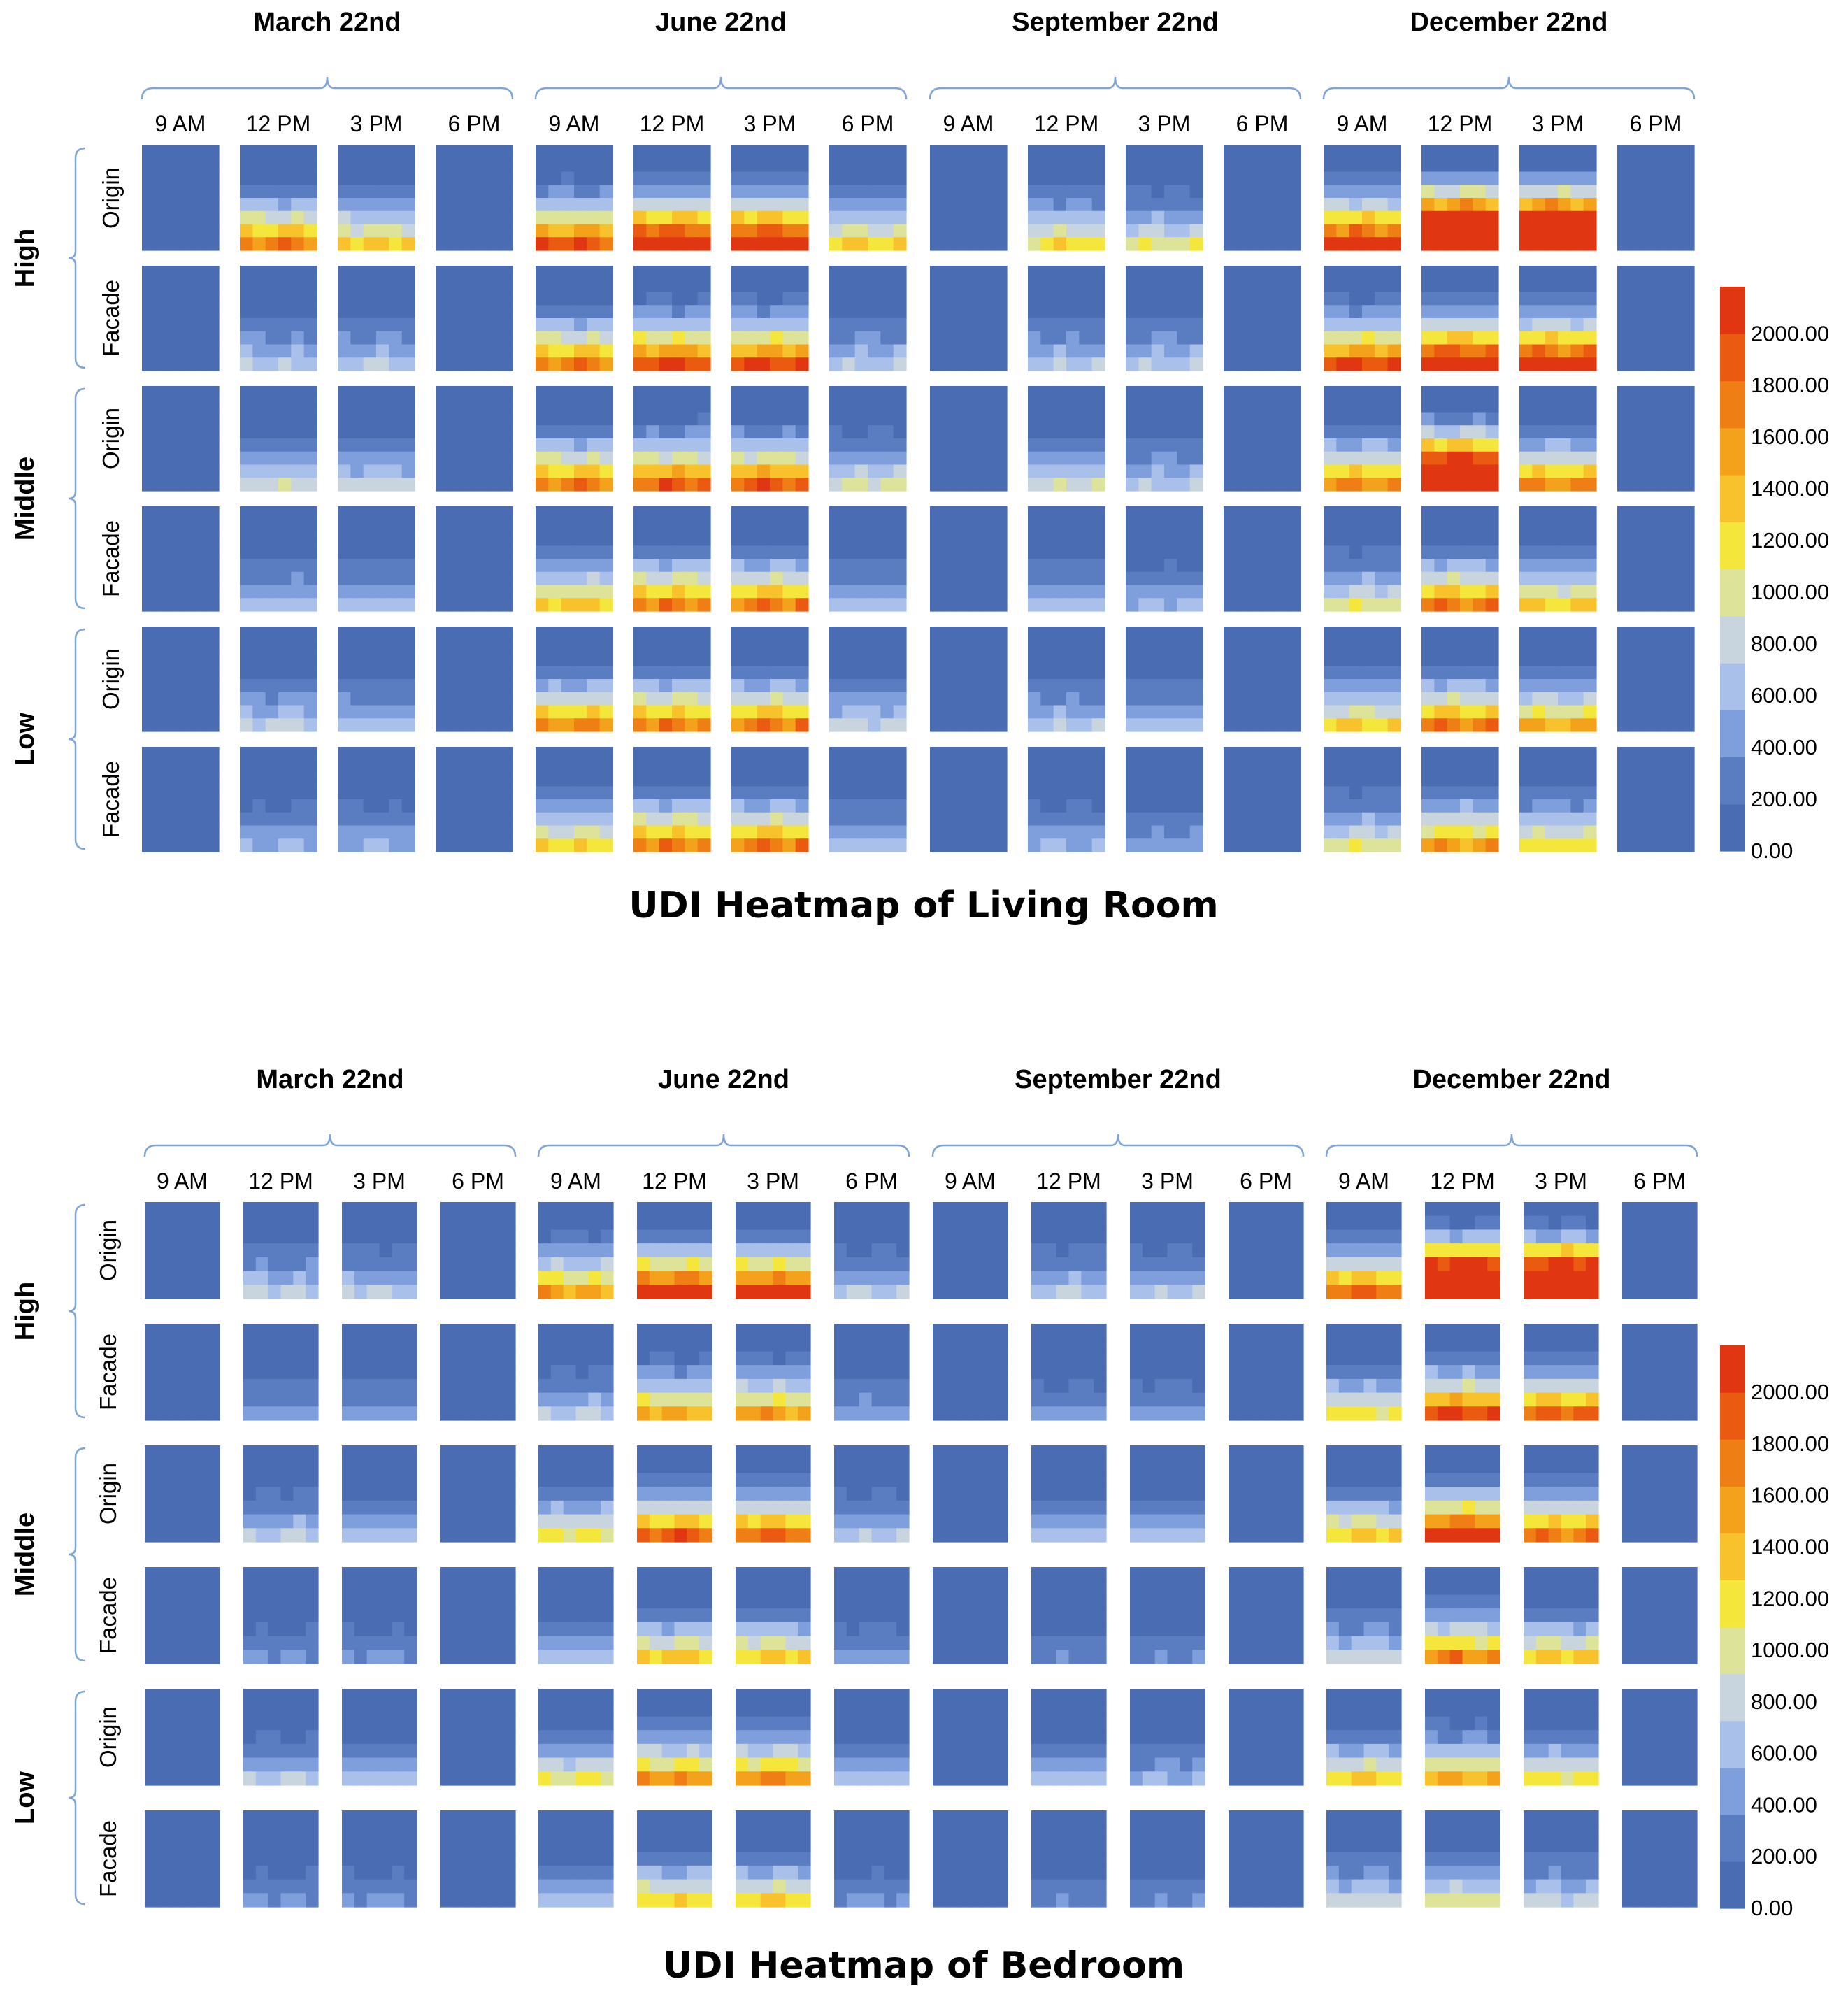 The image size is (1848, 2009). What do you see at coordinates (773, 1181) in the screenshot?
I see `time-label: 3 PM` at bounding box center [773, 1181].